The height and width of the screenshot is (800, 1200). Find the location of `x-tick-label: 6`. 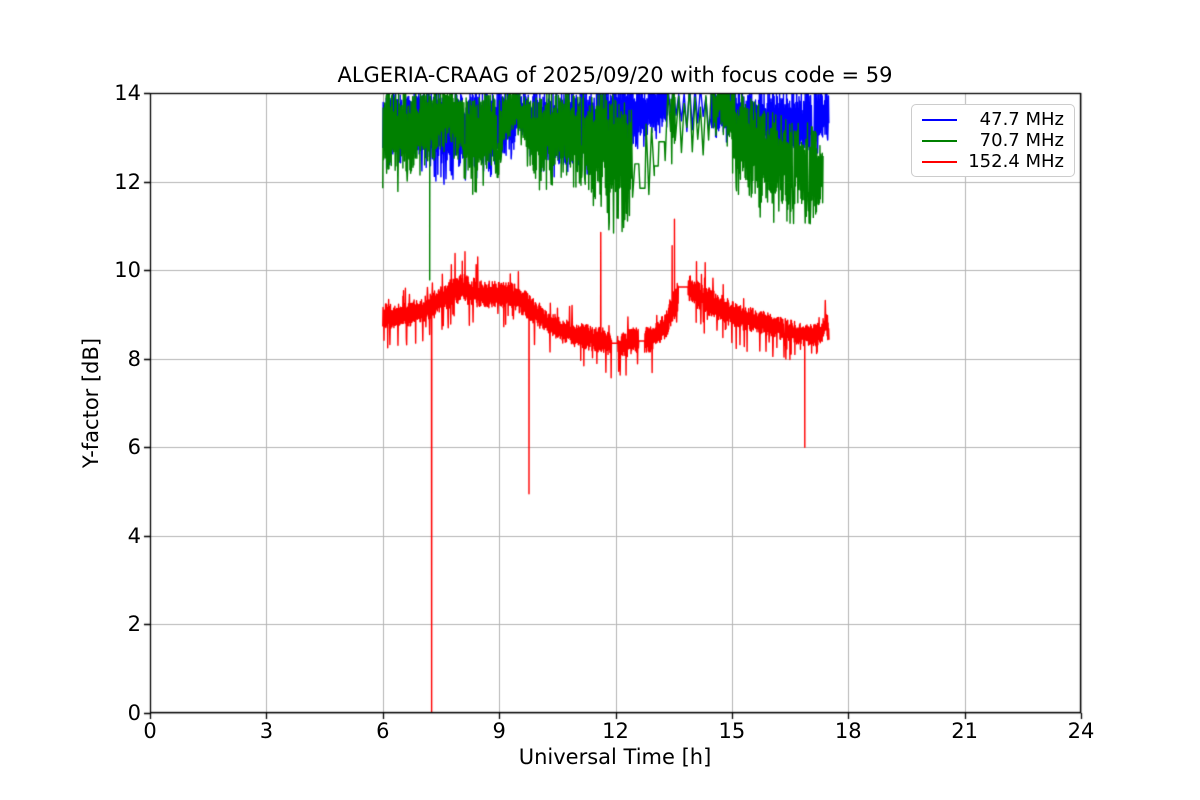

x-tick-label: 6 is located at coordinates (383, 731).